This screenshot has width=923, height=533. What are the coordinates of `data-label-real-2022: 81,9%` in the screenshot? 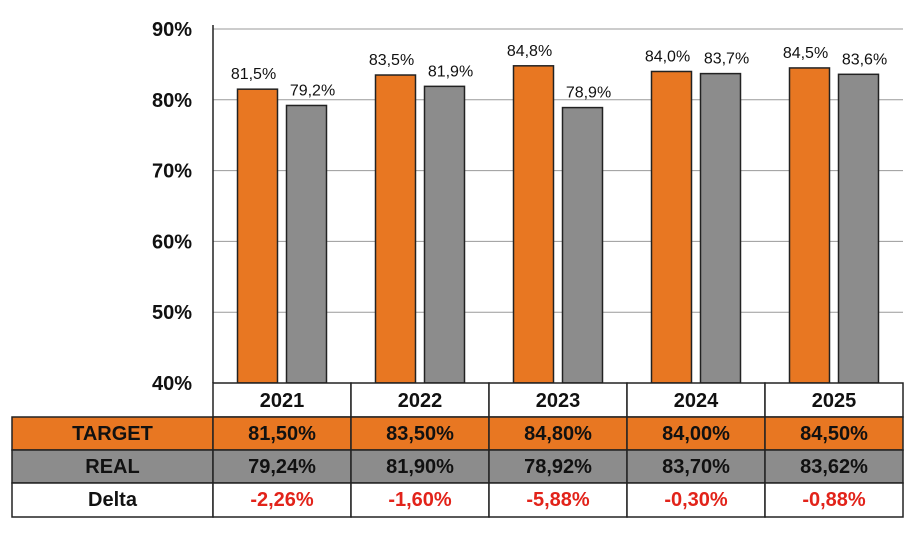 It's located at (450, 71).